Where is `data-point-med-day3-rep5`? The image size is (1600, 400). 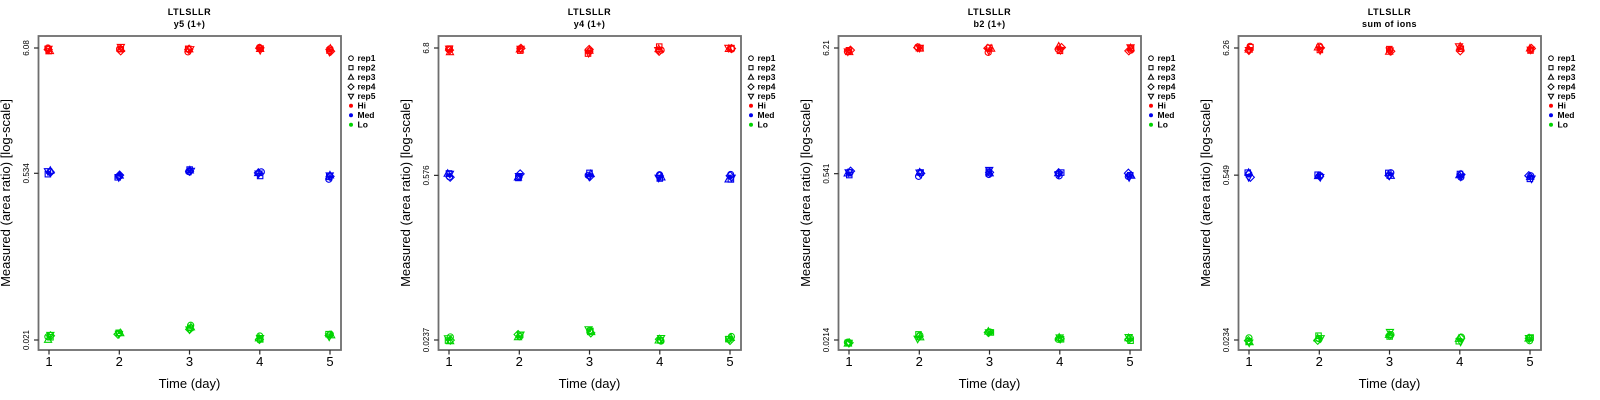
data-point-med-day3-rep5 is located at coordinates (989, 171).